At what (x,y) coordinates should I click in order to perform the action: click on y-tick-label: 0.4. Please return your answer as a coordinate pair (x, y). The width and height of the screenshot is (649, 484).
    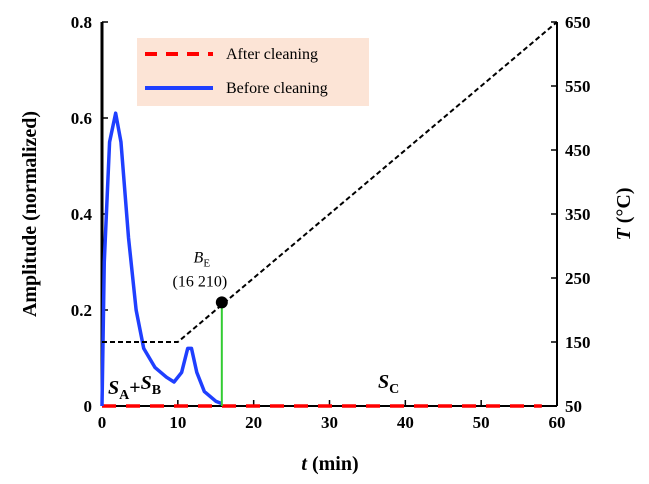
    Looking at the image, I should click on (82, 214).